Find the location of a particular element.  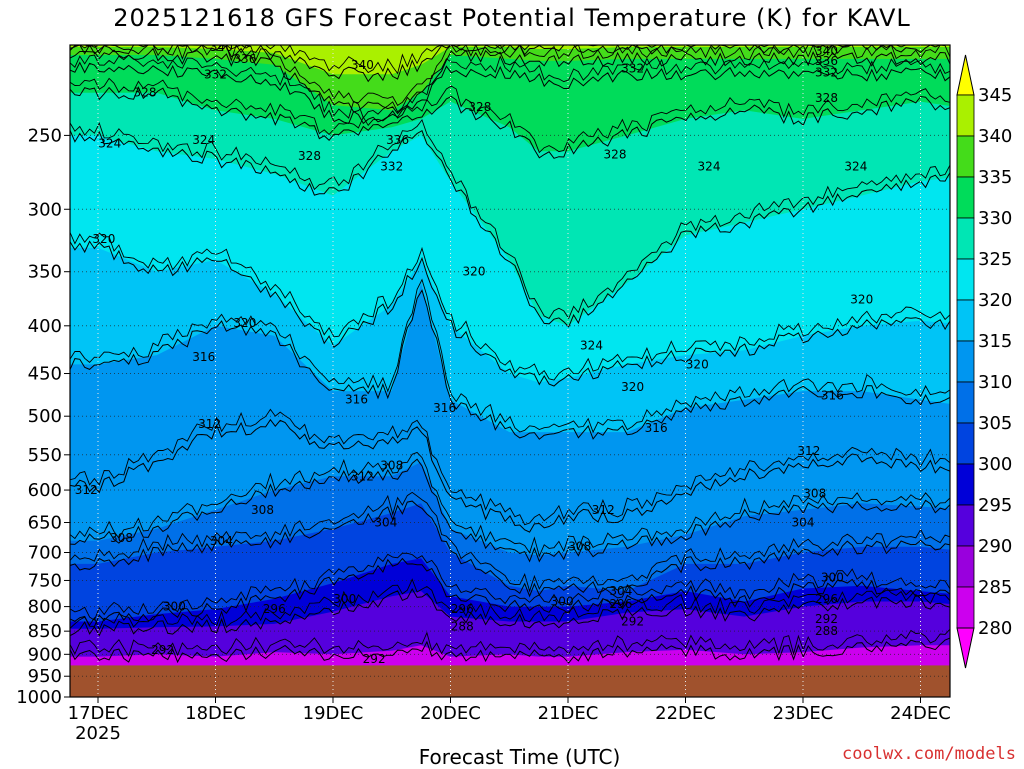

x-tick-sublabel: 2025 is located at coordinates (98, 733).